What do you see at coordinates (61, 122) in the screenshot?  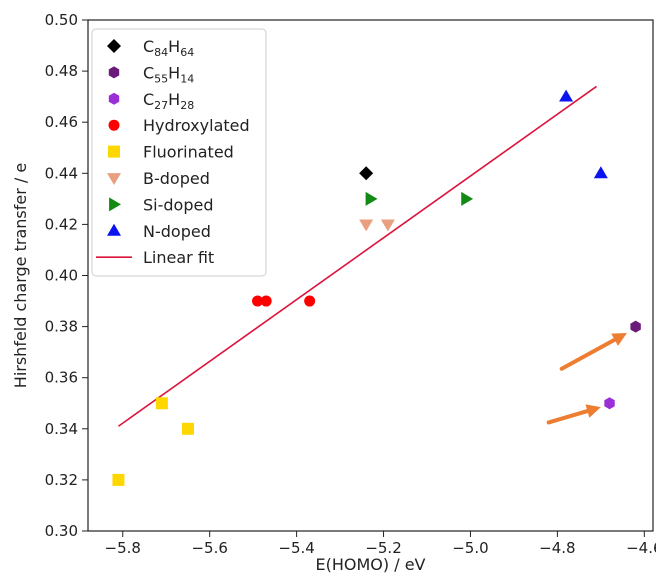 I see `y-tick-label: 0.46` at bounding box center [61, 122].